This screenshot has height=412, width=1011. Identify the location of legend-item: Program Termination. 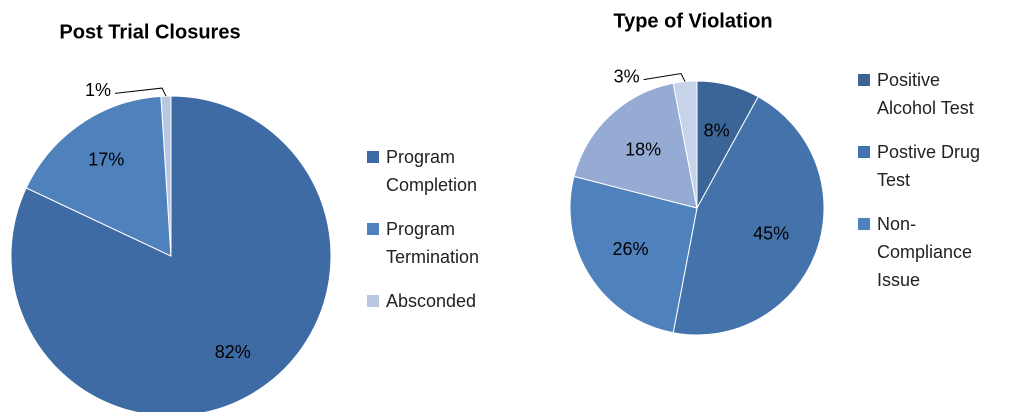
(452, 243).